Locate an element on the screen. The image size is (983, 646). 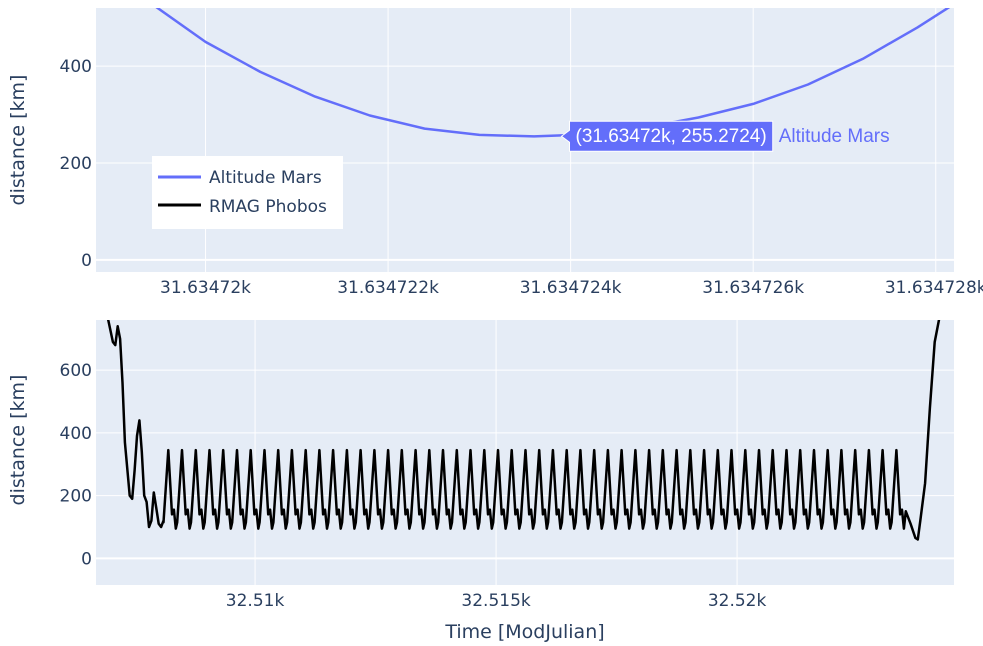
legend-label-rmag-phobos: RMAG Phobos is located at coordinates (268, 207).